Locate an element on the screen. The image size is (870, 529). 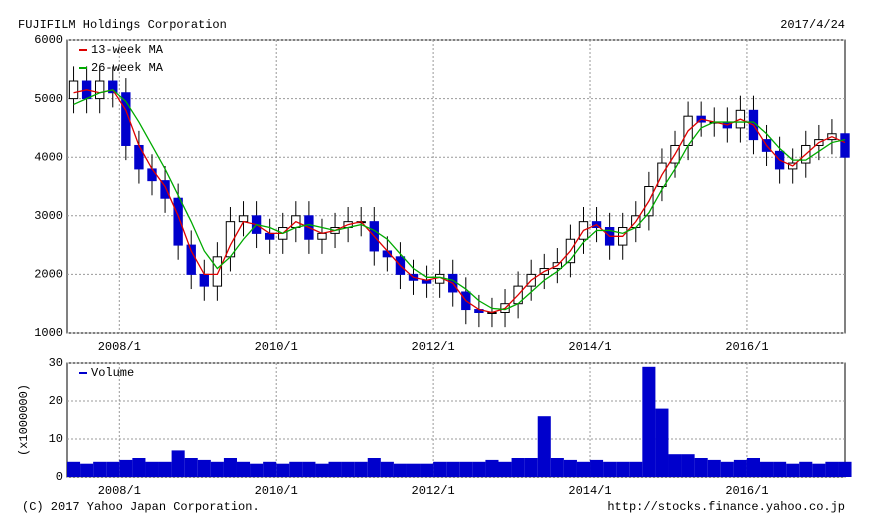
y-axis-label: (x1000000) is located at coordinates (24, 420).